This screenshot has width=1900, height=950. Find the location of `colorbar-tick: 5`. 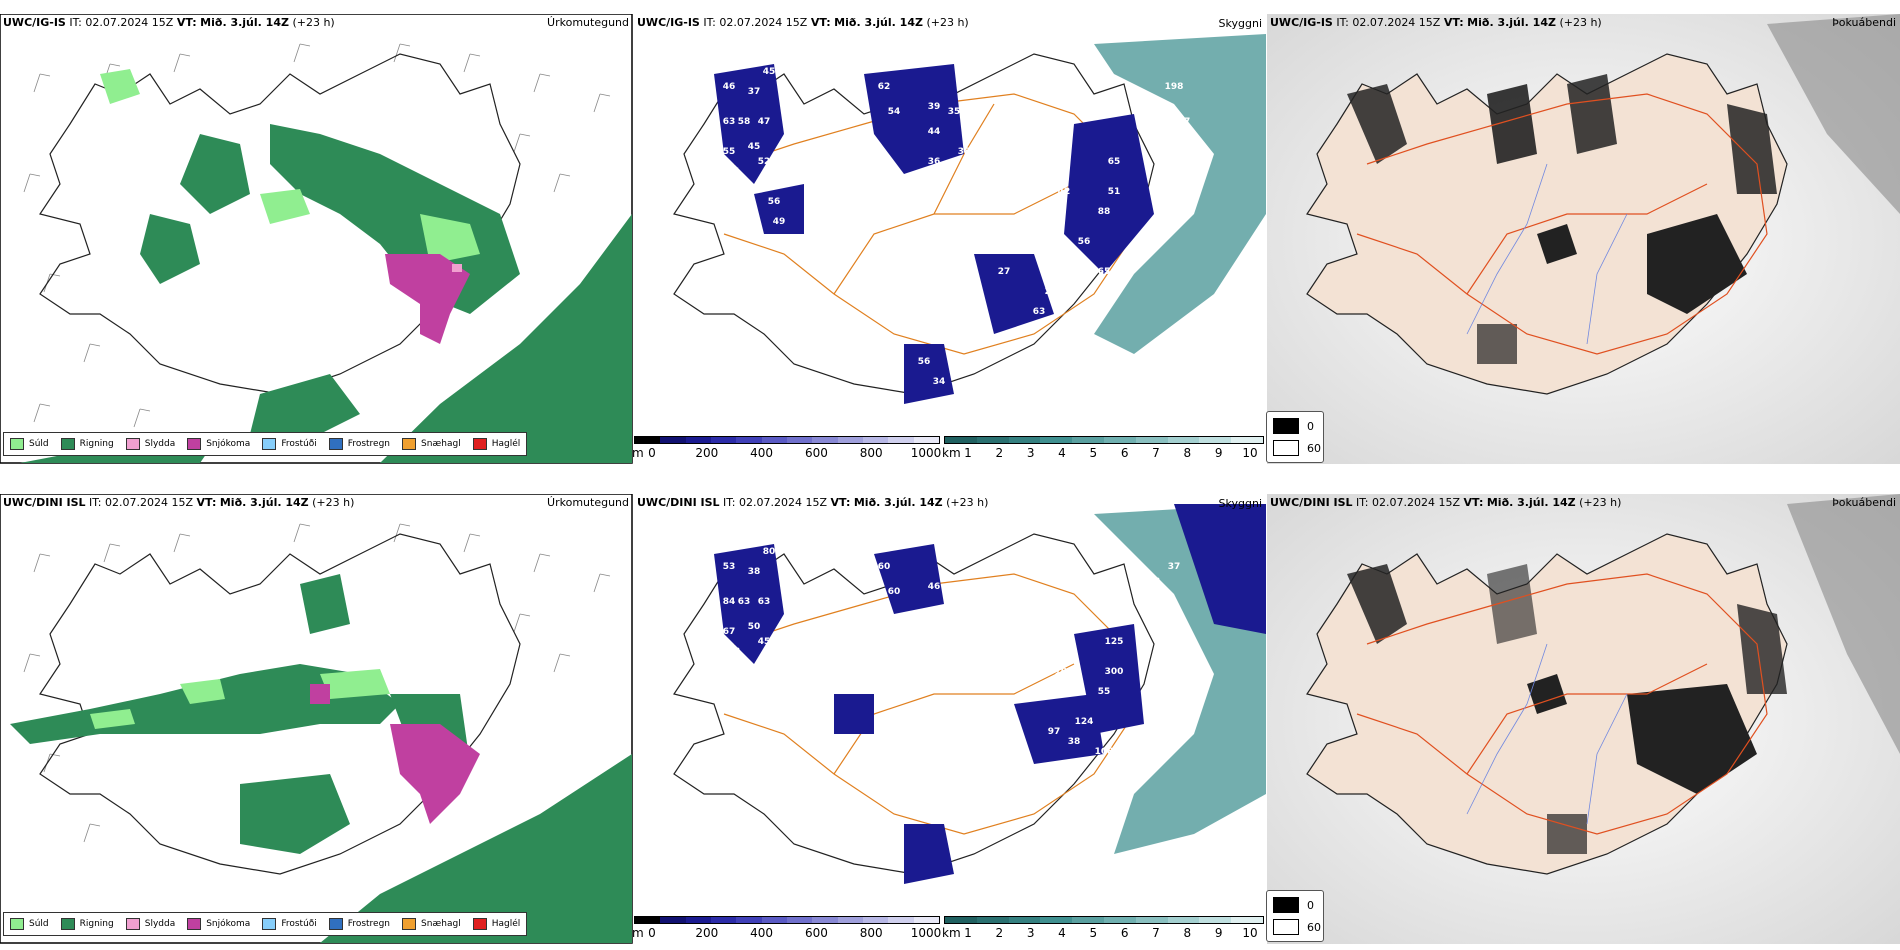

colorbar-tick: 5 is located at coordinates (1093, 453).